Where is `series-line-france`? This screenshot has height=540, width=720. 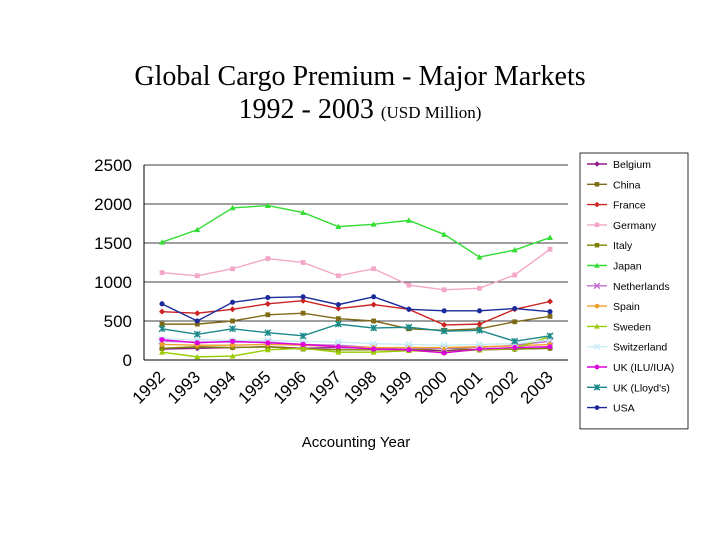 series-line-france is located at coordinates (356, 313).